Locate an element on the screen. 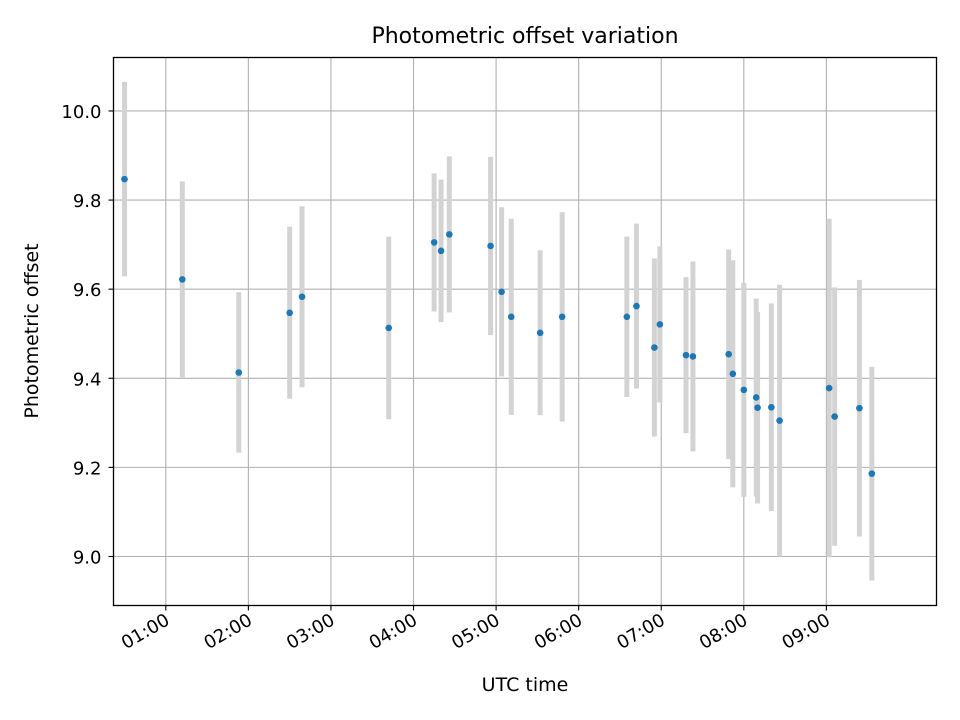  y-tick-label: 9.2 is located at coordinates (87, 468).